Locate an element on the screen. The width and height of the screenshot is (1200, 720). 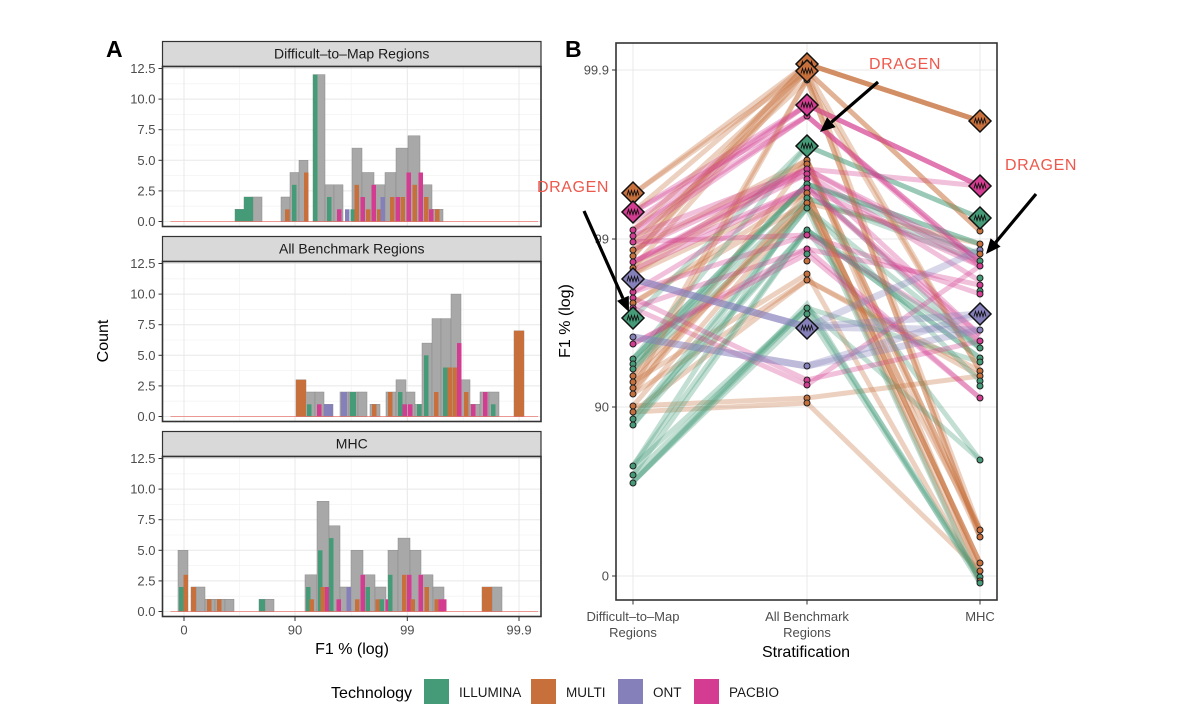
svg-text: Stratification is located at coordinates (806, 652).